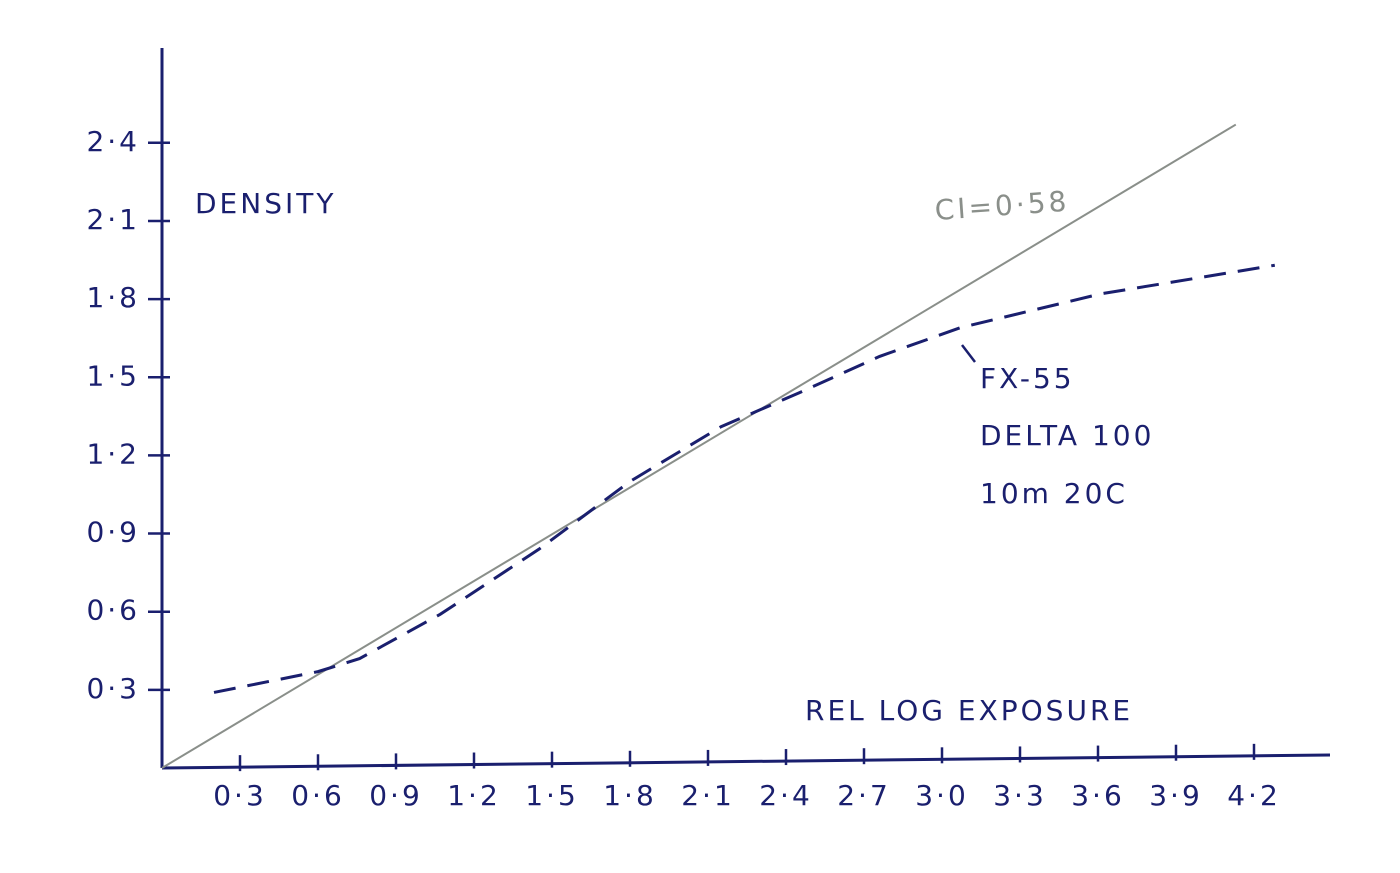 The width and height of the screenshot is (1400, 873). What do you see at coordinates (1176, 795) in the screenshot?
I see `x-tick-label: 3·9` at bounding box center [1176, 795].